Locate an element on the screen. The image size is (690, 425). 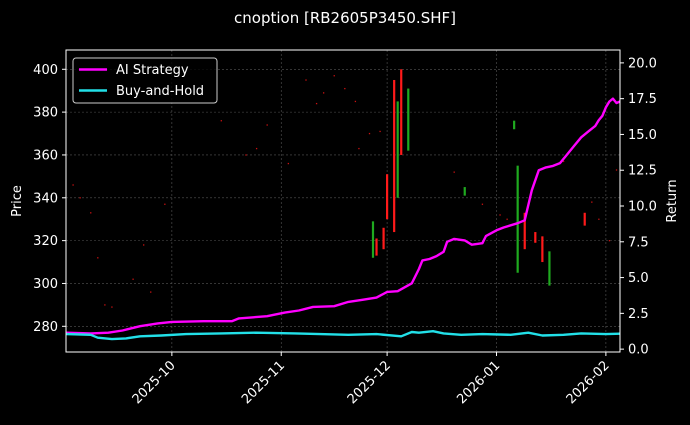
legend-box is located at coordinates (145, 80).